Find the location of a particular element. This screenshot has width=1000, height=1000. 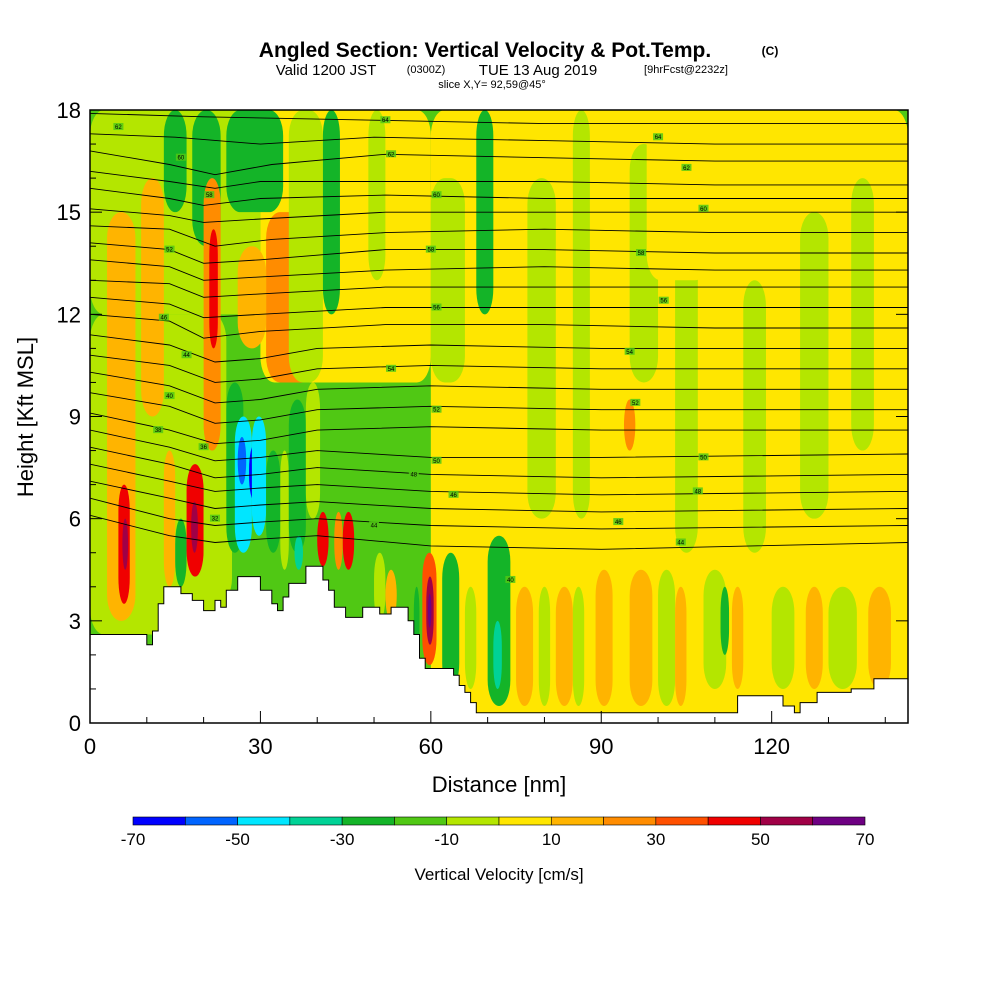

colorbar-label: Vertical Velocity [cm/s] is located at coordinates (498, 874).